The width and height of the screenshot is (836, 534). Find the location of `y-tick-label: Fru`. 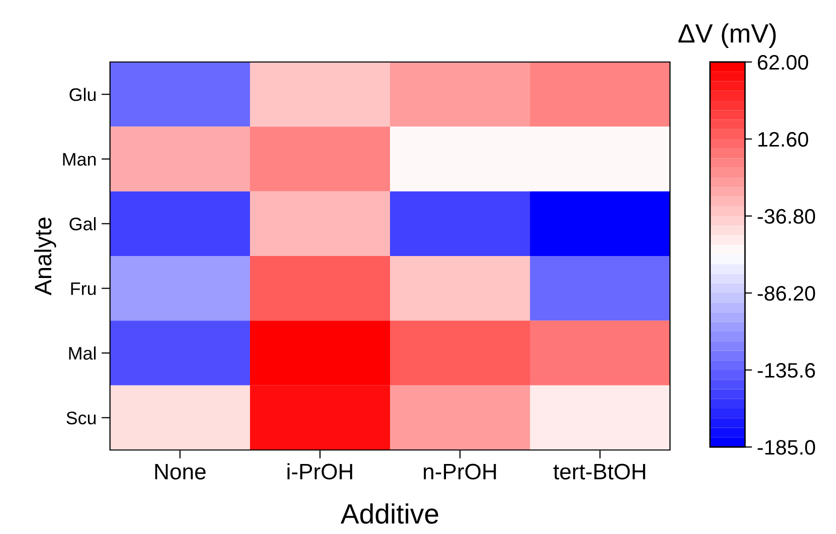

y-tick-label: Fru is located at coordinates (83, 289).